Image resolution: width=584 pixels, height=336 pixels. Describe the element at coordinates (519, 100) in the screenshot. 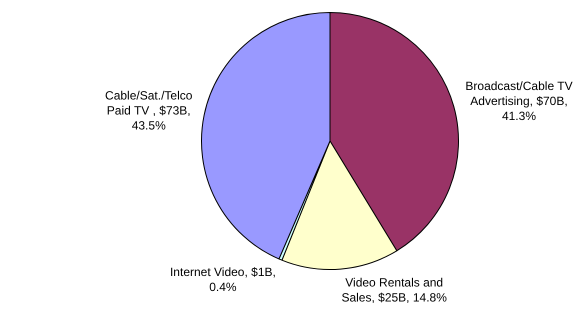

I see `slice-label: Broadcast/Cable TV Advertising, $70B, 41.3%` at that location.